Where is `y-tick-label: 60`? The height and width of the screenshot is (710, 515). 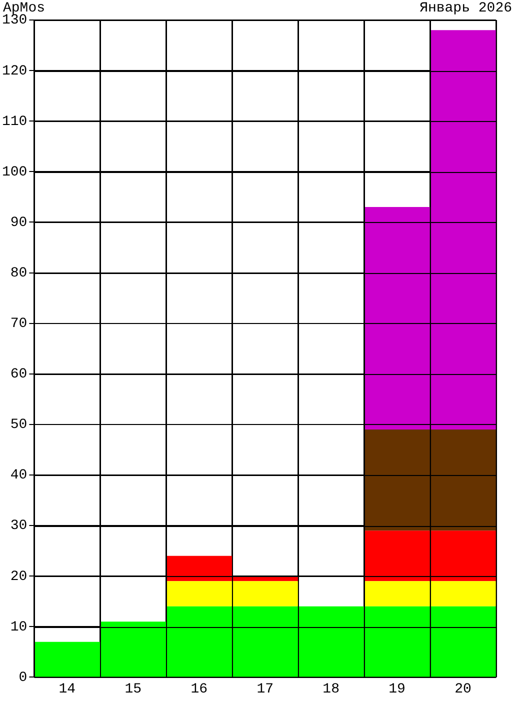
y-tick-label: 60 is located at coordinates (19, 374).